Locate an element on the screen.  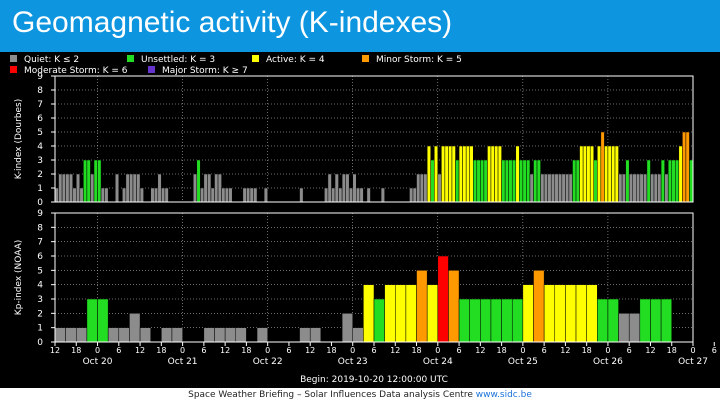
y-tick-label: 2 is located at coordinates (40, 175).